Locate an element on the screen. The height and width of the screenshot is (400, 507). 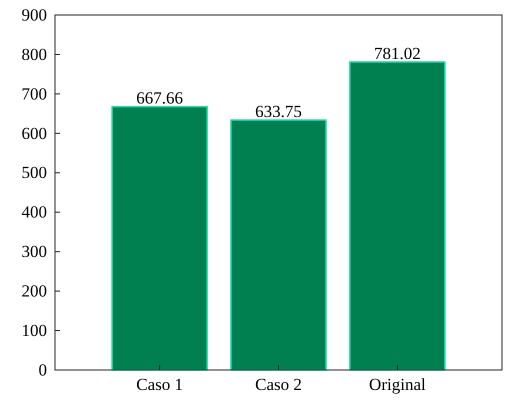
x-tick-label: Original is located at coordinates (397, 384).